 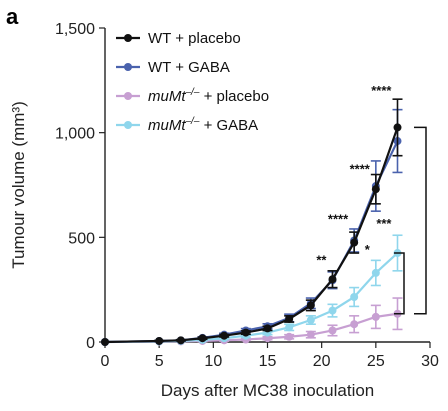 I want to click on legend-label: WT + GABA, so click(x=189, y=67).